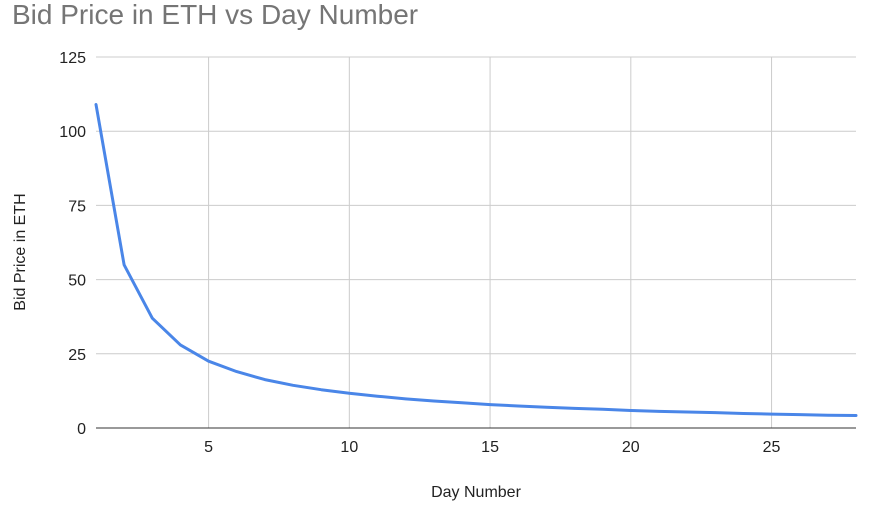  Describe the element at coordinates (81, 429) in the screenshot. I see `y-tick-label: 0` at that location.